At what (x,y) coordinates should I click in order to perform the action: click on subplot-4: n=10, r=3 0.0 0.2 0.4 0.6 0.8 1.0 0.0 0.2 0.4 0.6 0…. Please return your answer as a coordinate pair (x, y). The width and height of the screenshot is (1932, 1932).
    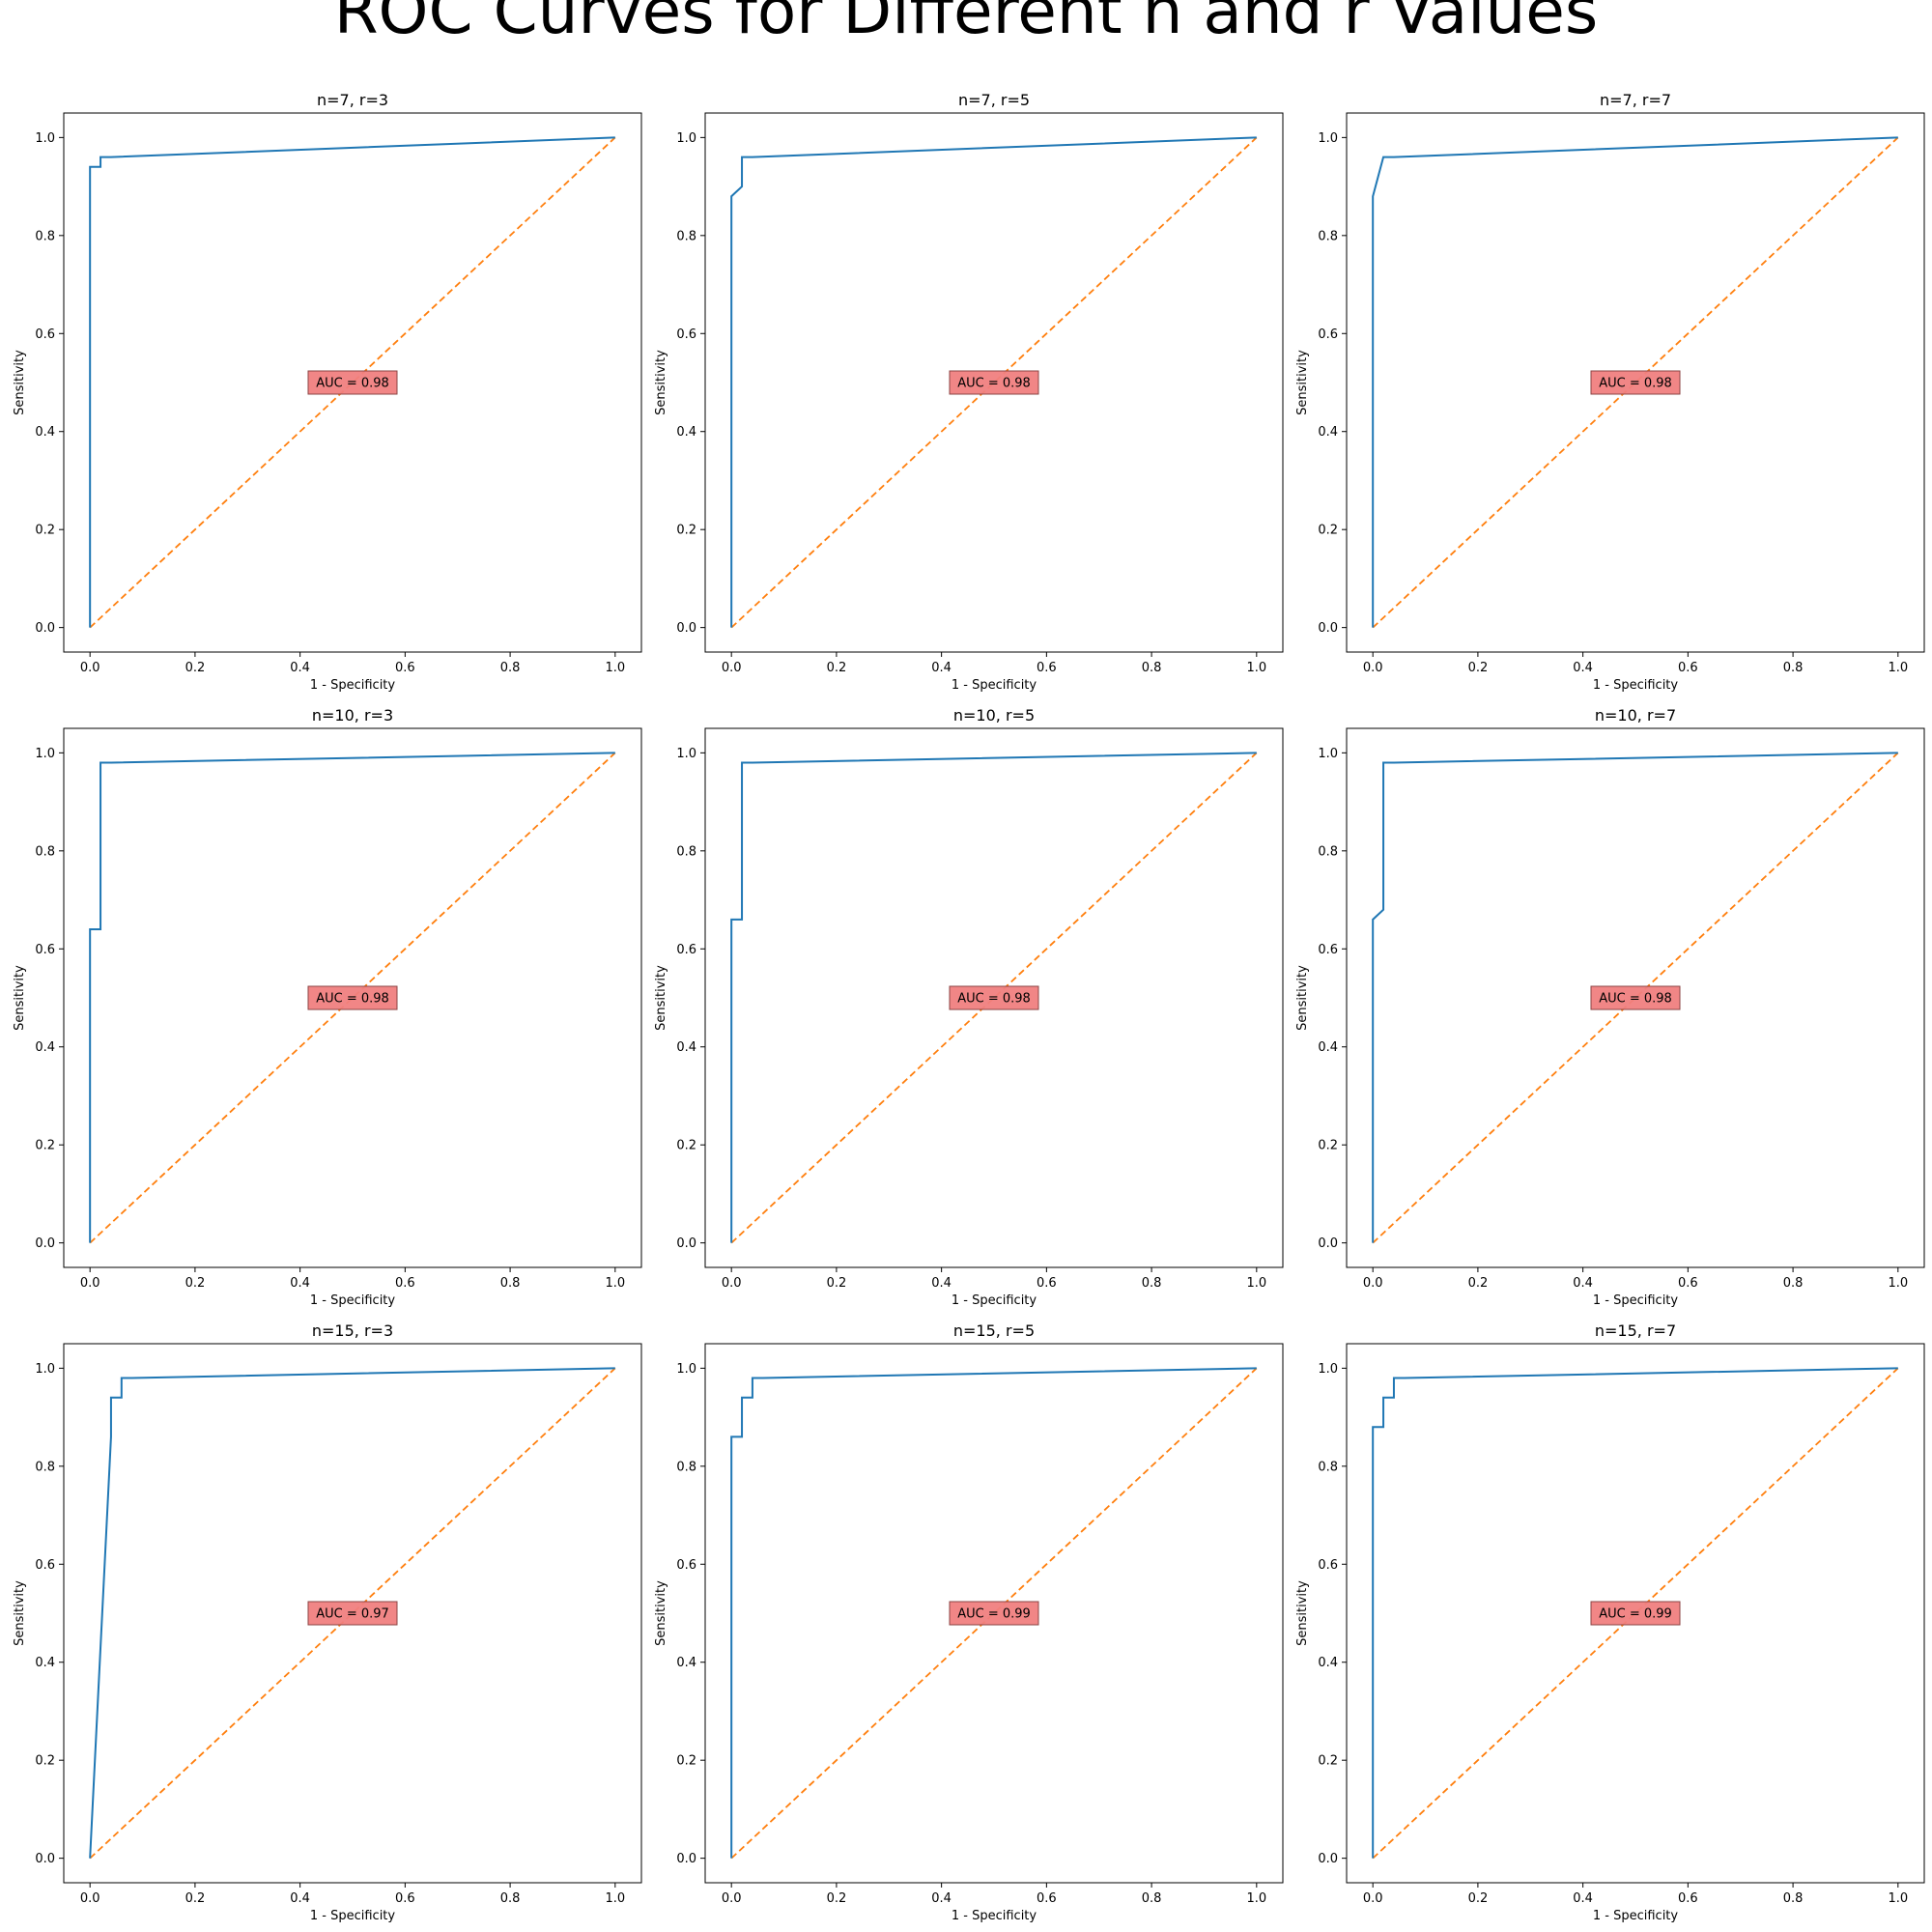
    Looking at the image, I should click on (327, 1007).